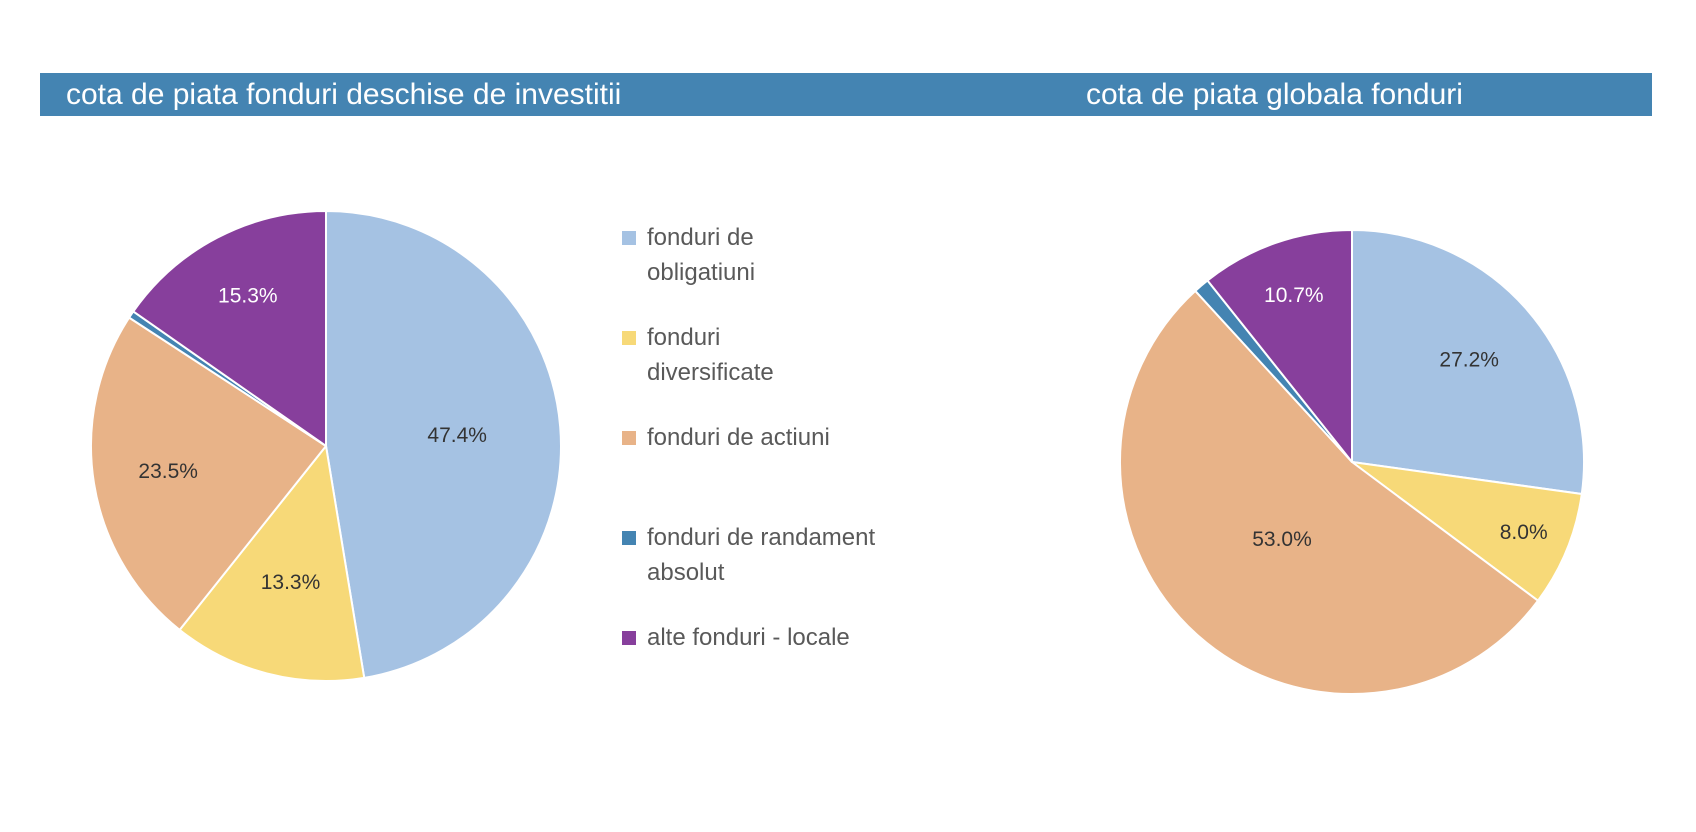 The image size is (1696, 832). What do you see at coordinates (1282, 539) in the screenshot?
I see `data-label-fonduri-de-actiuni: 53.0%` at bounding box center [1282, 539].